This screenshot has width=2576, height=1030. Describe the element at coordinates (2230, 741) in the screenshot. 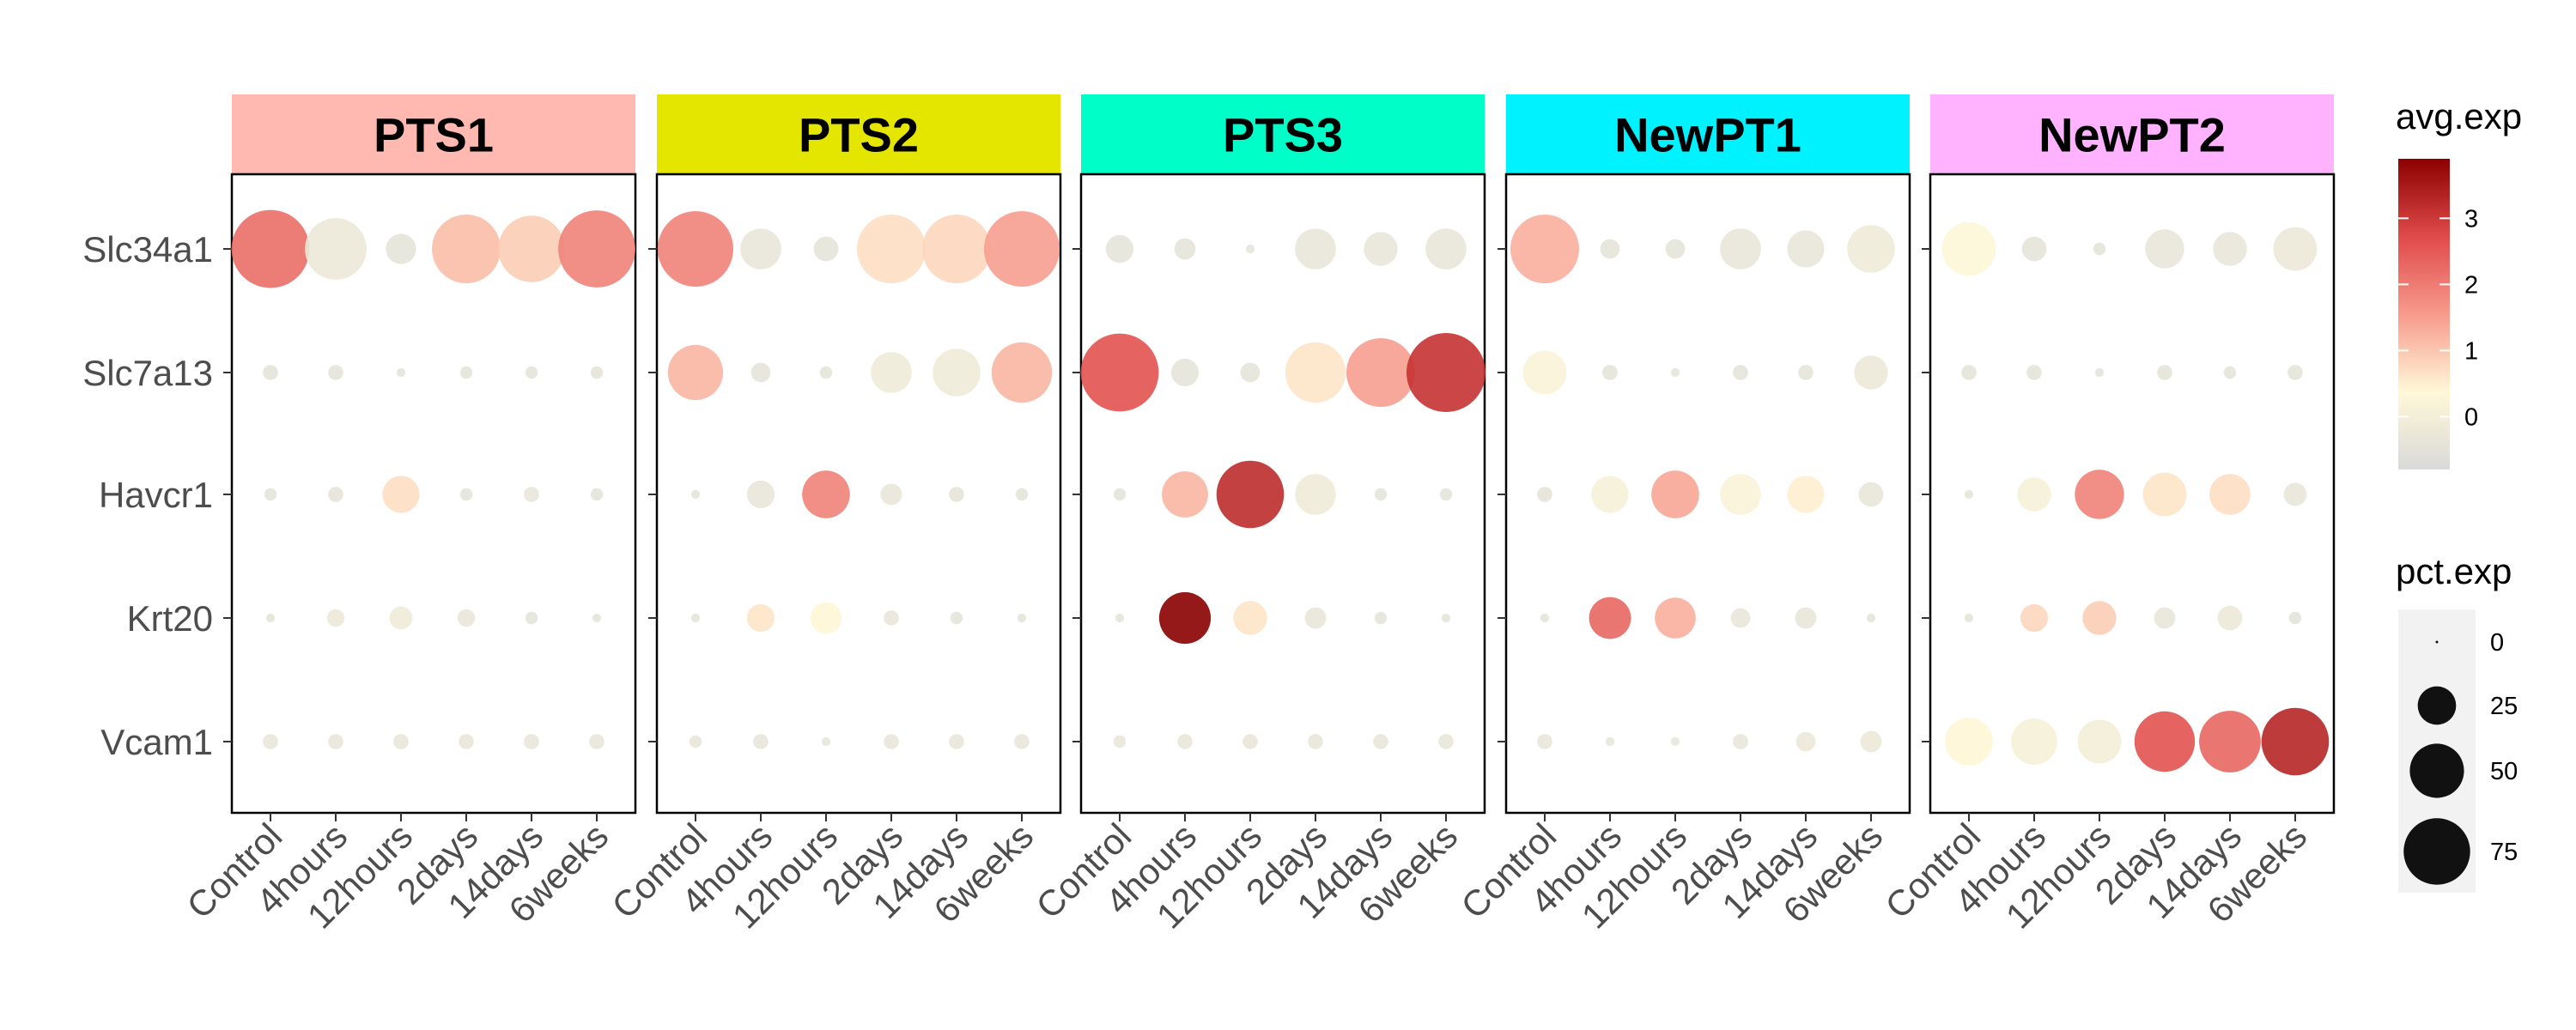

I see `dot-newpt2-vcam1-14days` at that location.